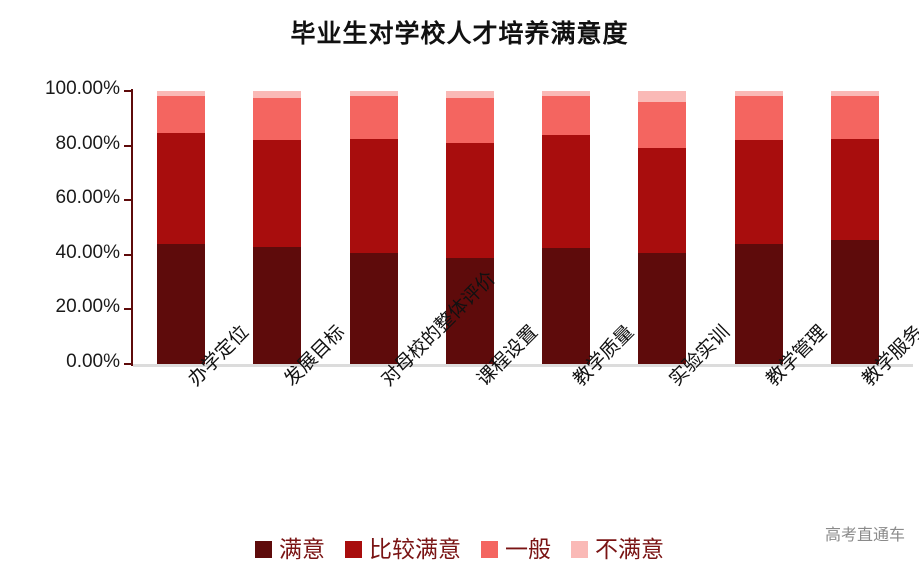 This screenshot has width=919, height=581. What do you see at coordinates (87, 143) in the screenshot?
I see `y-axis-tick-label: 80.00%` at bounding box center [87, 143].